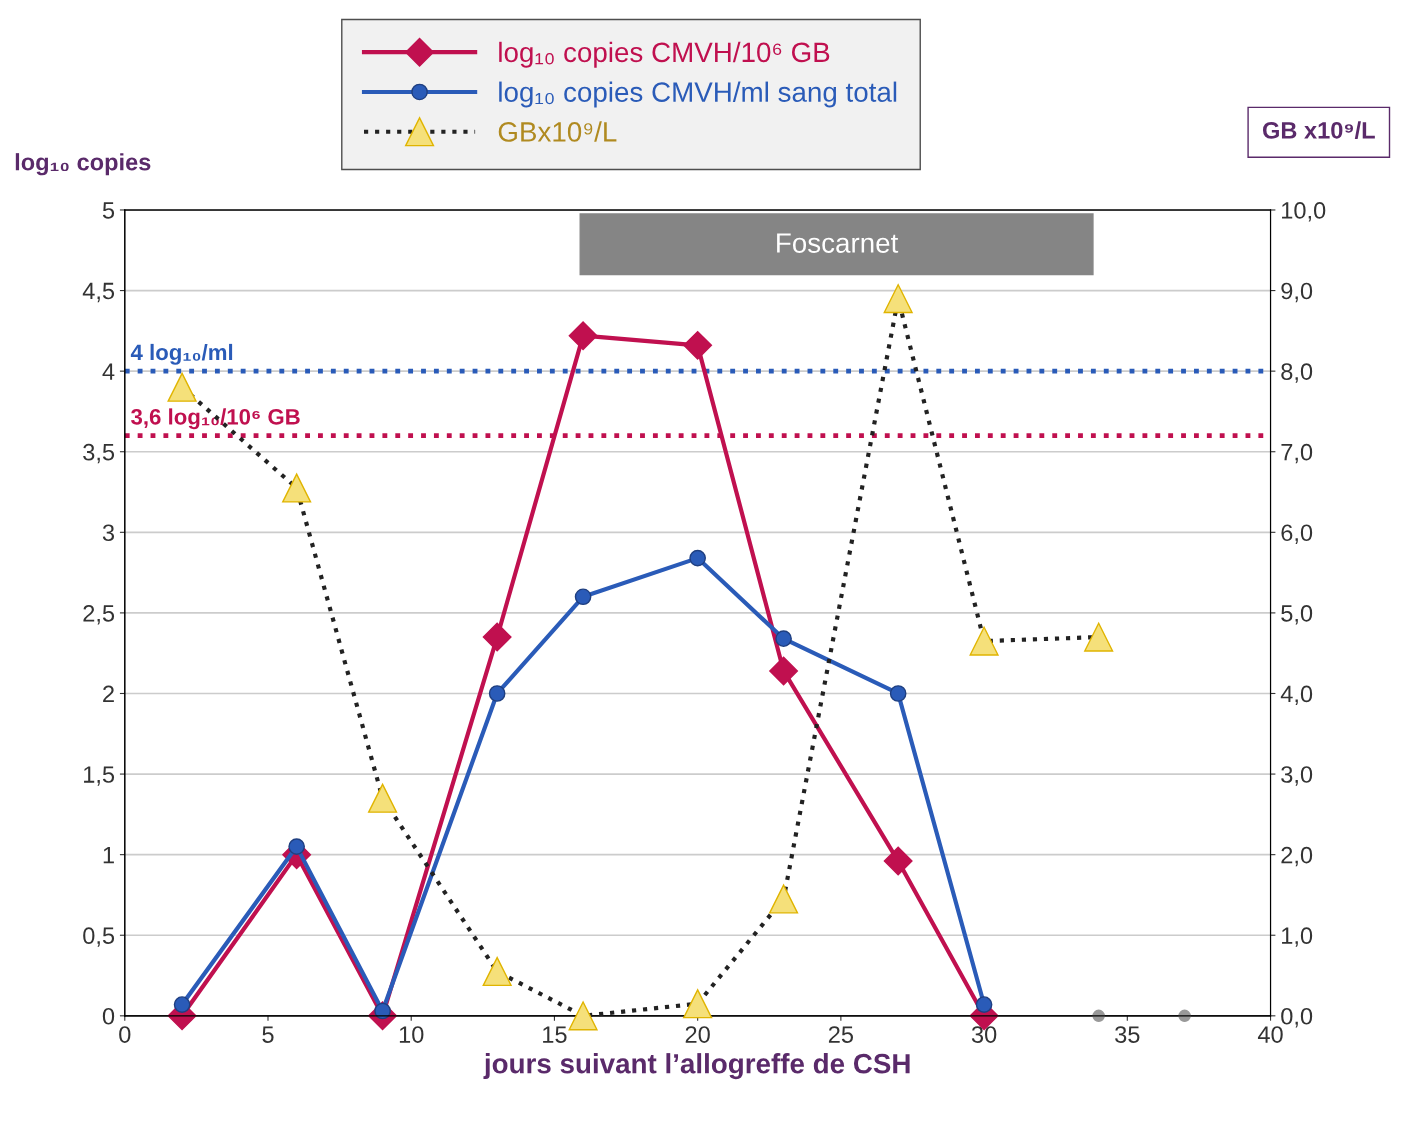 The width and height of the screenshot is (1418, 1135). I want to click on y-tick-label: 1,5, so click(99, 776).